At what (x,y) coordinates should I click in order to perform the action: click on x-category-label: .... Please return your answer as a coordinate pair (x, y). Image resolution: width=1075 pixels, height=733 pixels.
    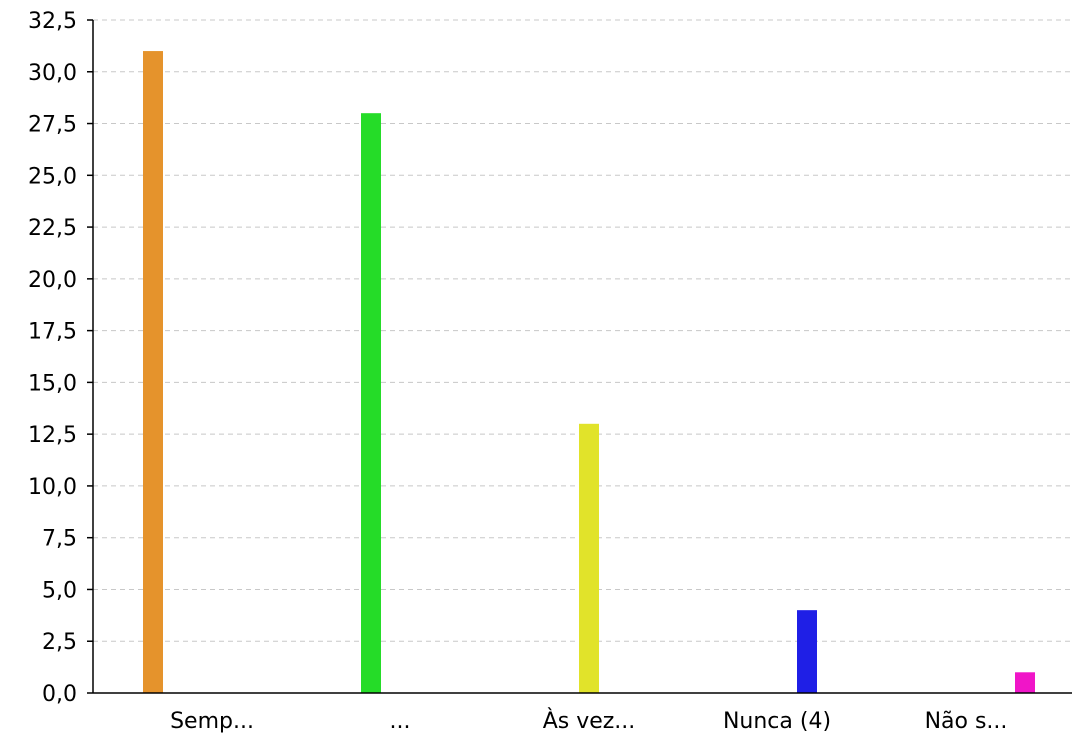
    Looking at the image, I should click on (400, 721).